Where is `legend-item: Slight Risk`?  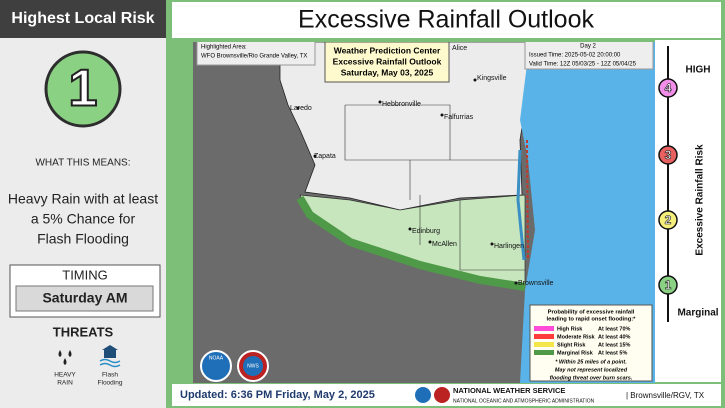 legend-item: Slight Risk is located at coordinates (571, 345).